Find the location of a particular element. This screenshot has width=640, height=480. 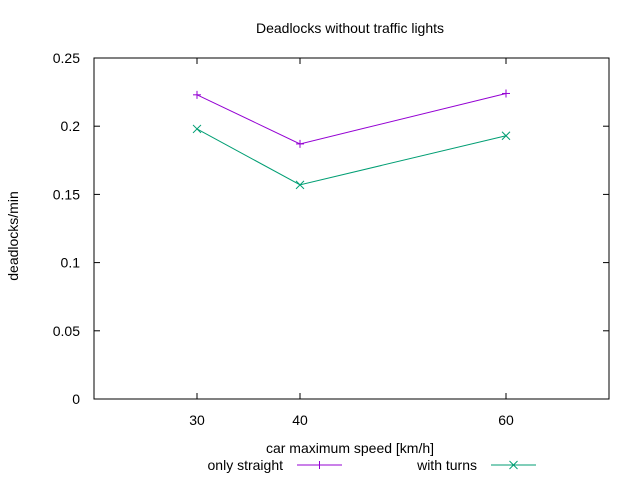

y-tick-label: 0.1 is located at coordinates (71, 263).